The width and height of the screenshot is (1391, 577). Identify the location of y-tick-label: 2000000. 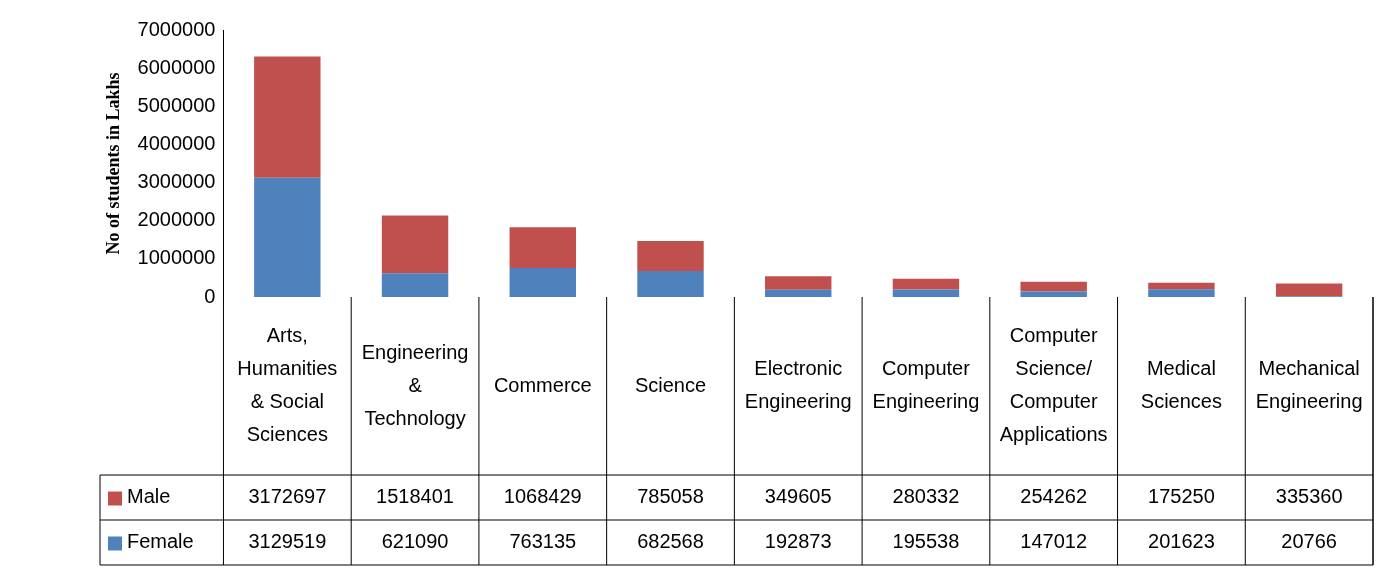
(176, 219).